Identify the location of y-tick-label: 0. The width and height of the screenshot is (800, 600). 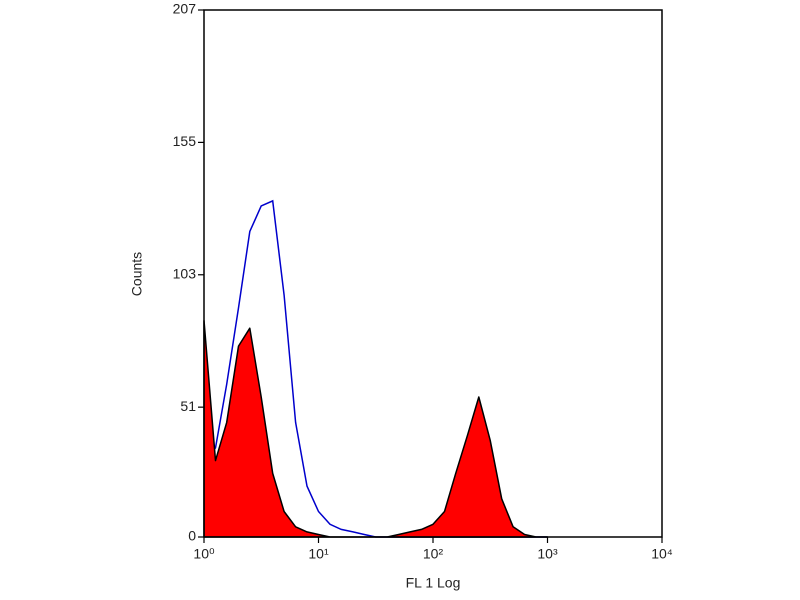
(192, 536).